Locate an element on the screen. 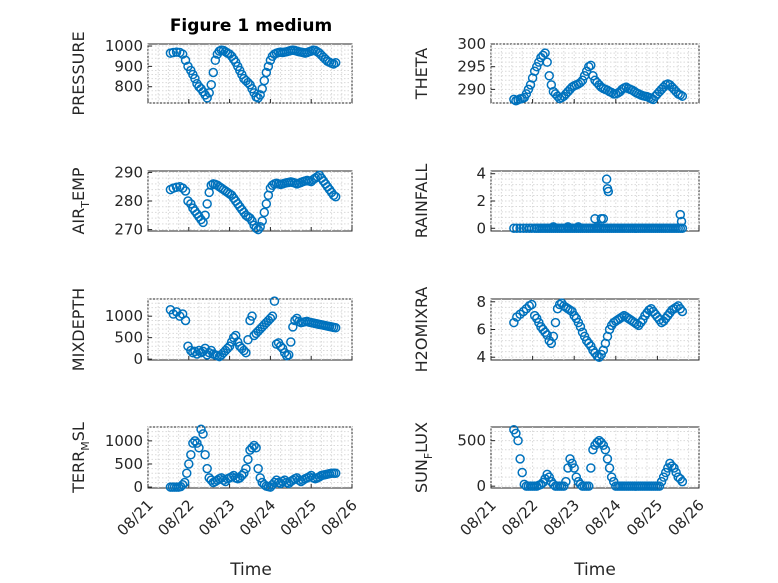 The width and height of the screenshot is (778, 583). figure-title: Figure 1 medium is located at coordinates (251, 26).